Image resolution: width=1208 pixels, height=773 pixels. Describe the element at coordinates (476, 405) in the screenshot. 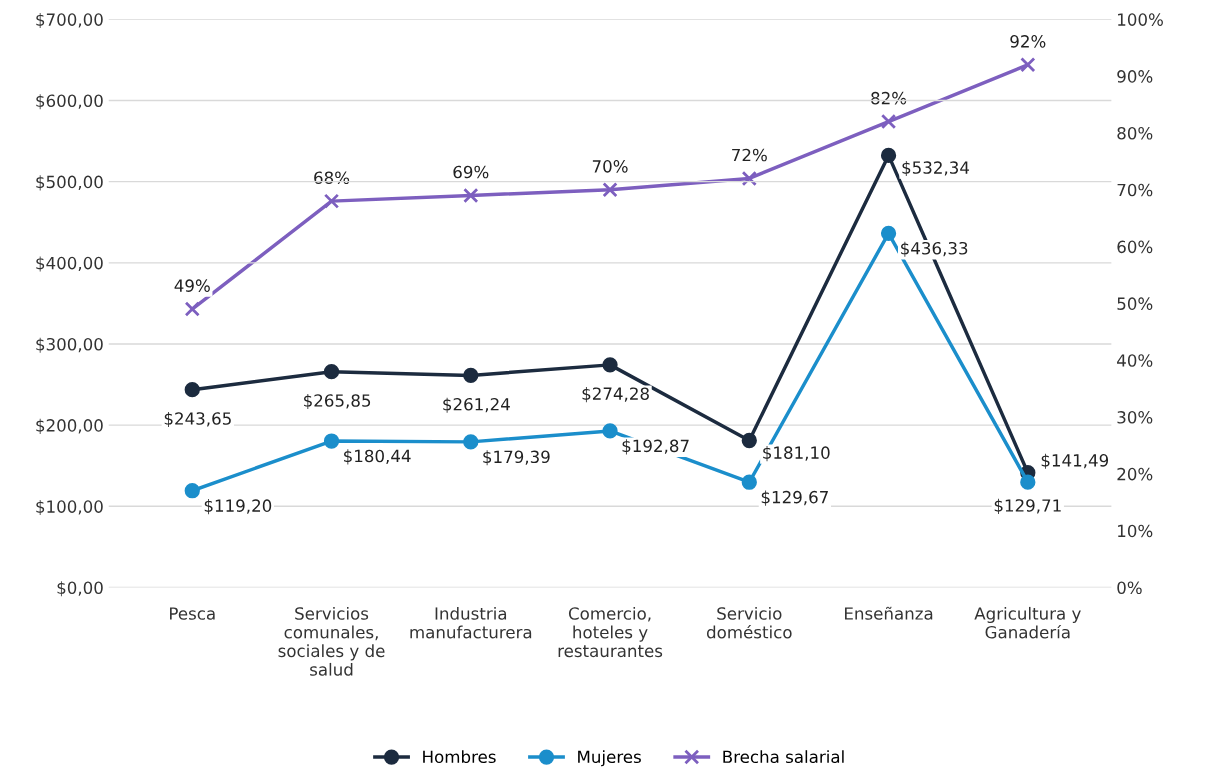

I see `data-label: $261,24` at that location.